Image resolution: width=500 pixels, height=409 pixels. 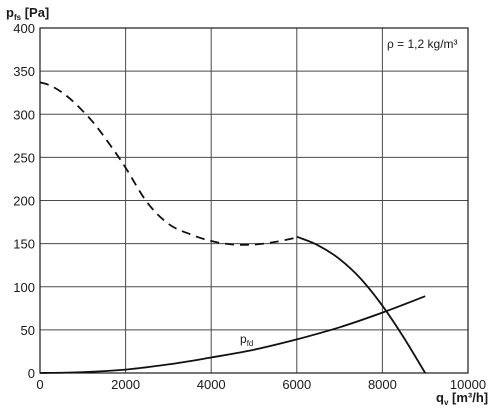 What do you see at coordinates (462, 398) in the screenshot?
I see `x-axis-label: qv [m³/h]` at bounding box center [462, 398].